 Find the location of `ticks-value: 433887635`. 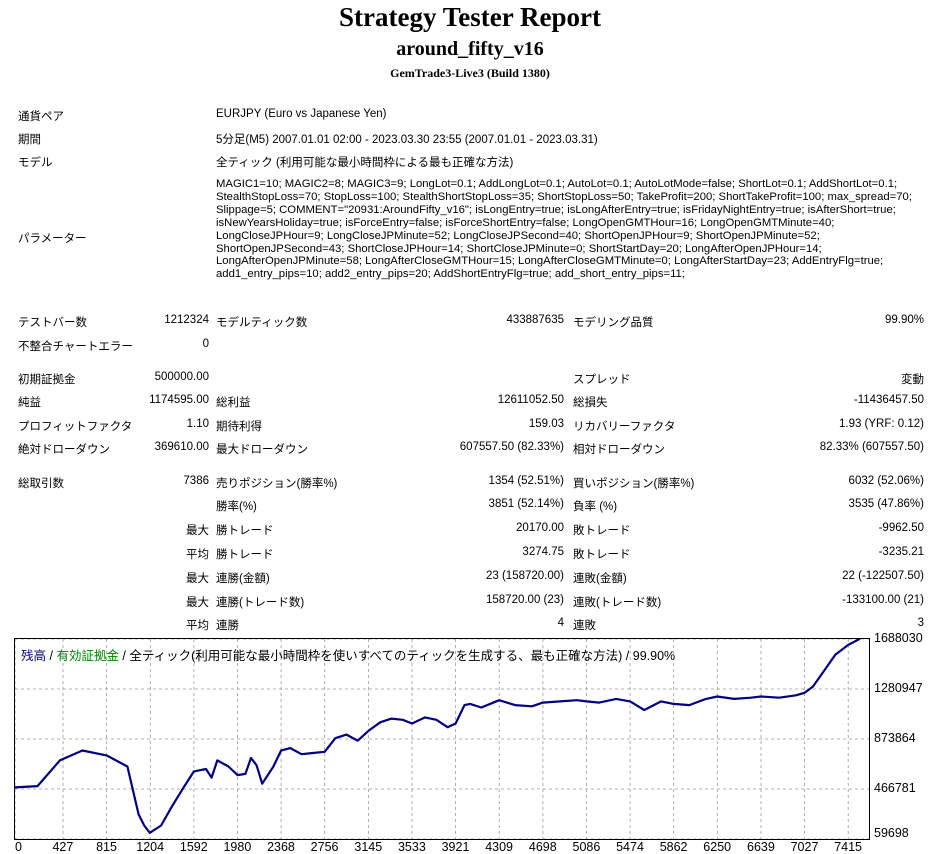

ticks-value: 433887635 is located at coordinates (535, 320).